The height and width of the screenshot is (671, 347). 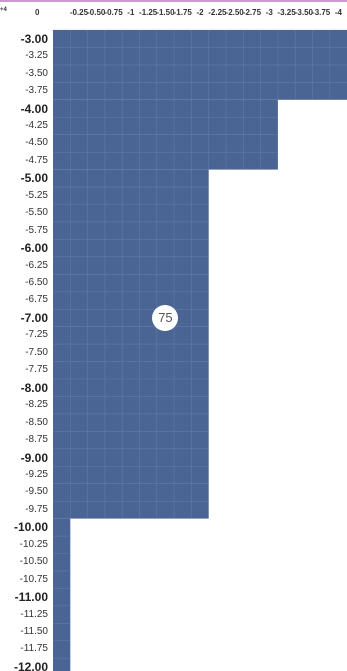 I want to click on column-label: -0.25, so click(x=79, y=12).